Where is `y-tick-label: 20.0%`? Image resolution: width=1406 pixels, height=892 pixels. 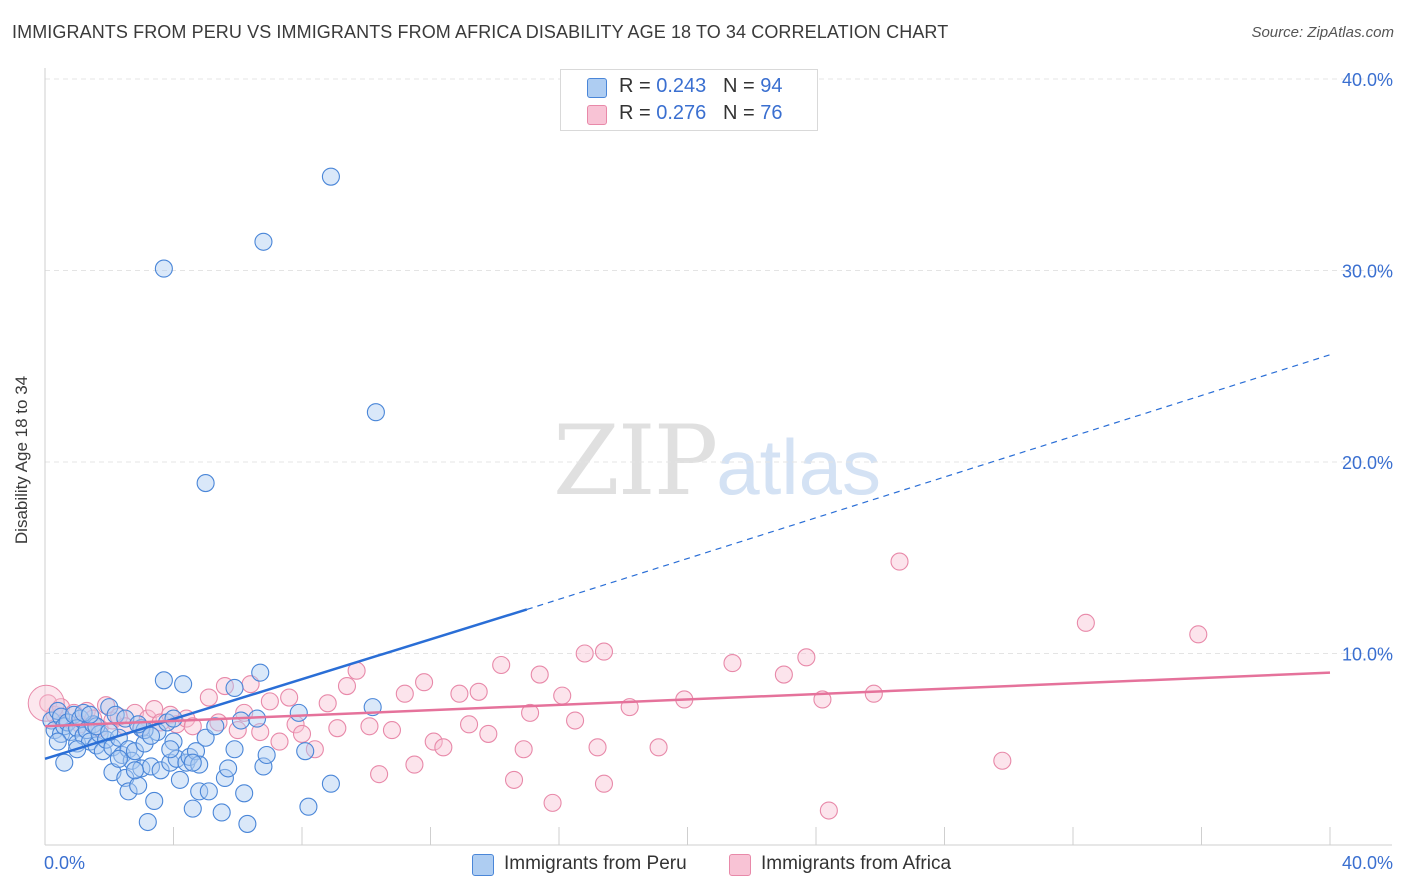 y-tick-label: 20.0% is located at coordinates (1367, 463).